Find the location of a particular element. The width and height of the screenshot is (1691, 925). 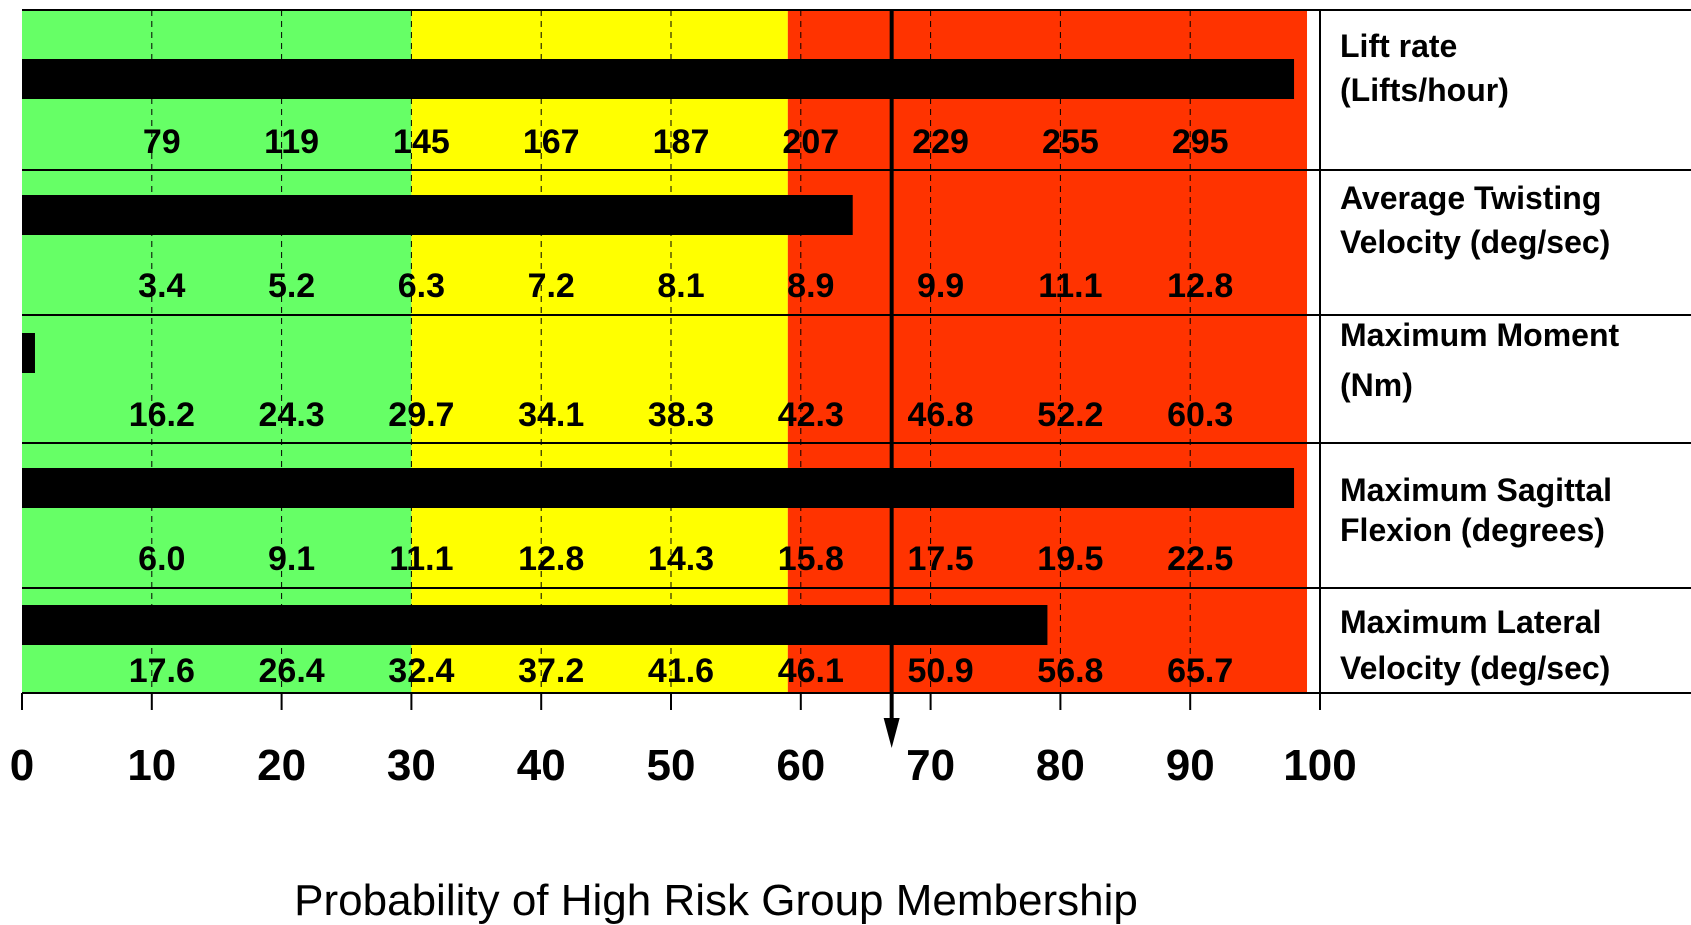

scale-value: 6.3 is located at coordinates (421, 286).